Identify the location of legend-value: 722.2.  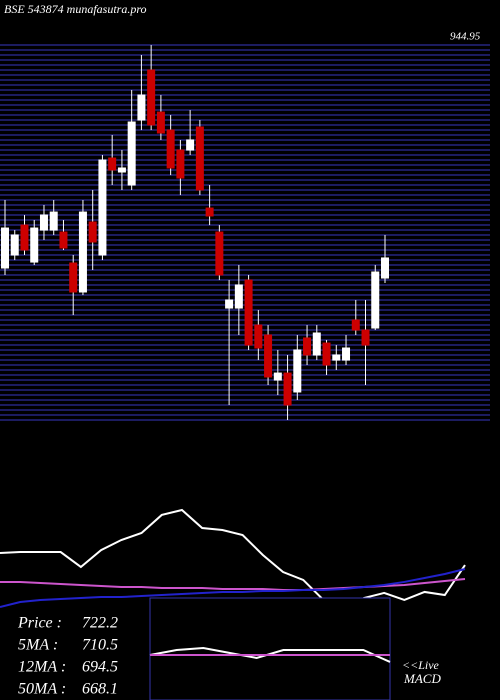
(100, 623).